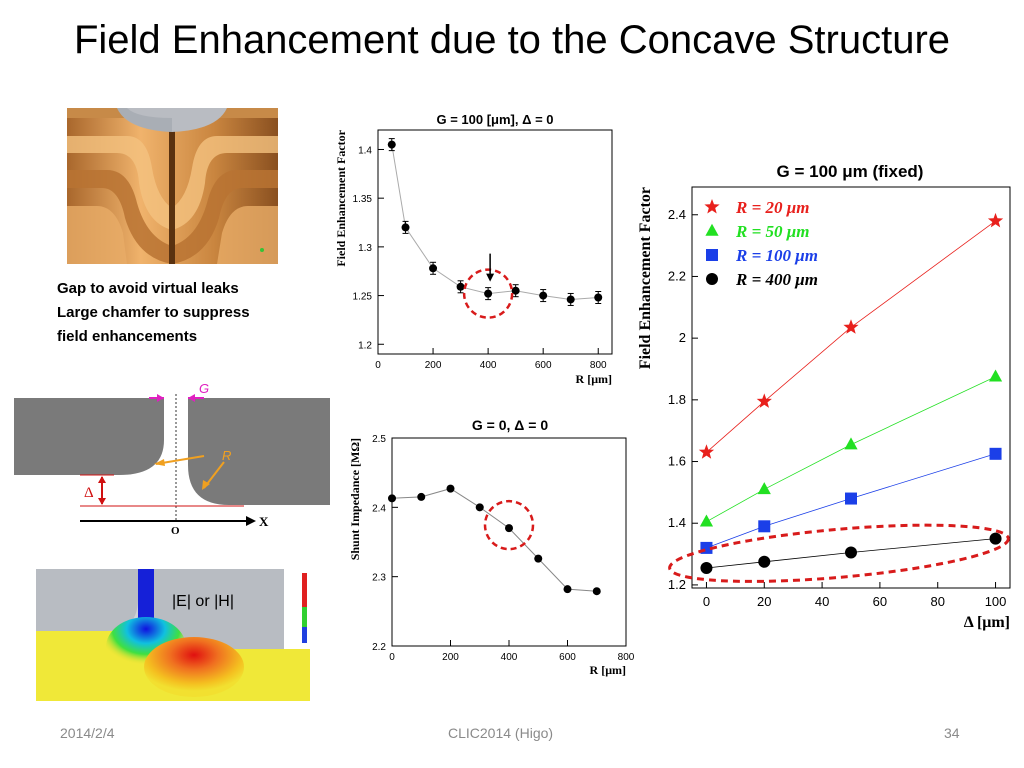  I want to click on x-tick-label: 60, so click(880, 601).